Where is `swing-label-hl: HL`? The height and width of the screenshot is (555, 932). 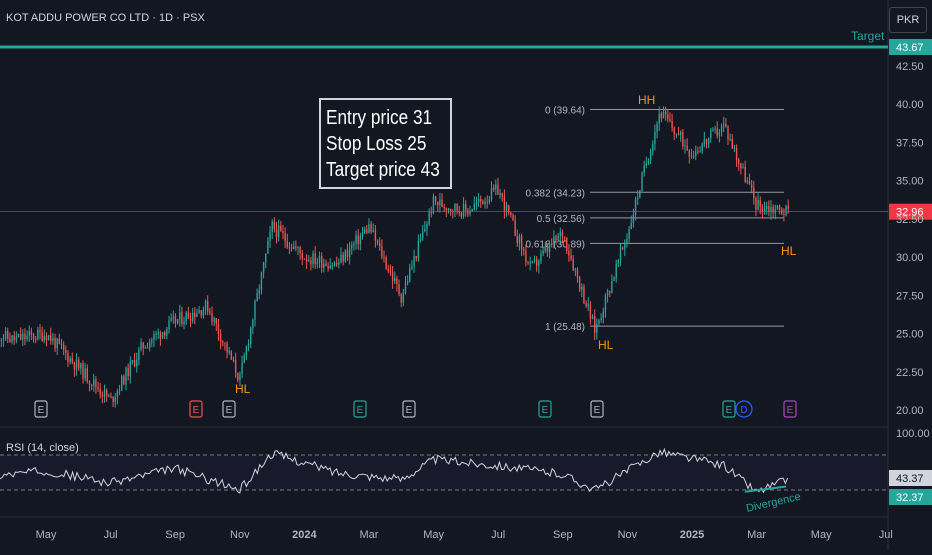 swing-label-hl: HL is located at coordinates (243, 389).